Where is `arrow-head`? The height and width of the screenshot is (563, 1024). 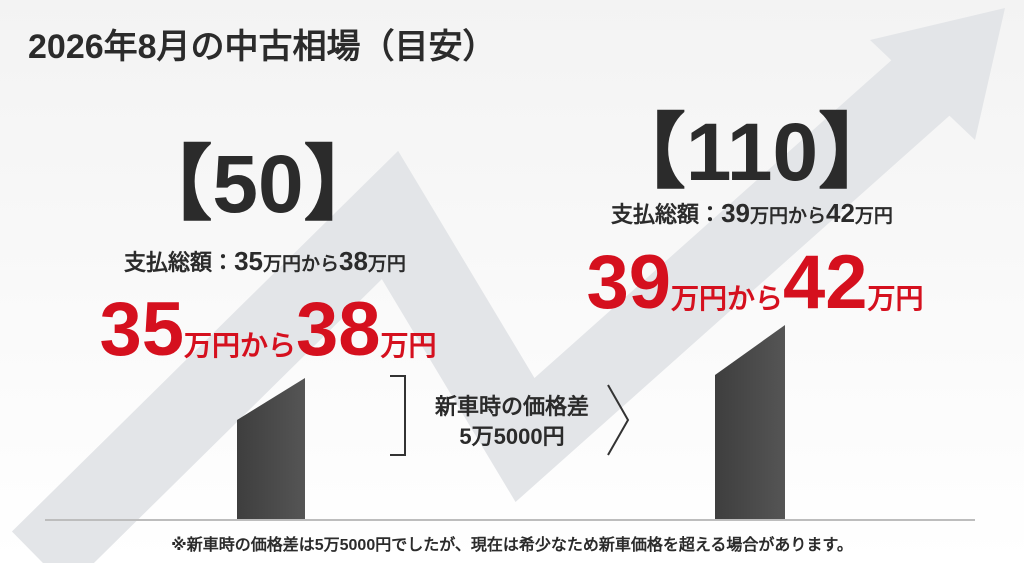 arrow-head is located at coordinates (937, 74).